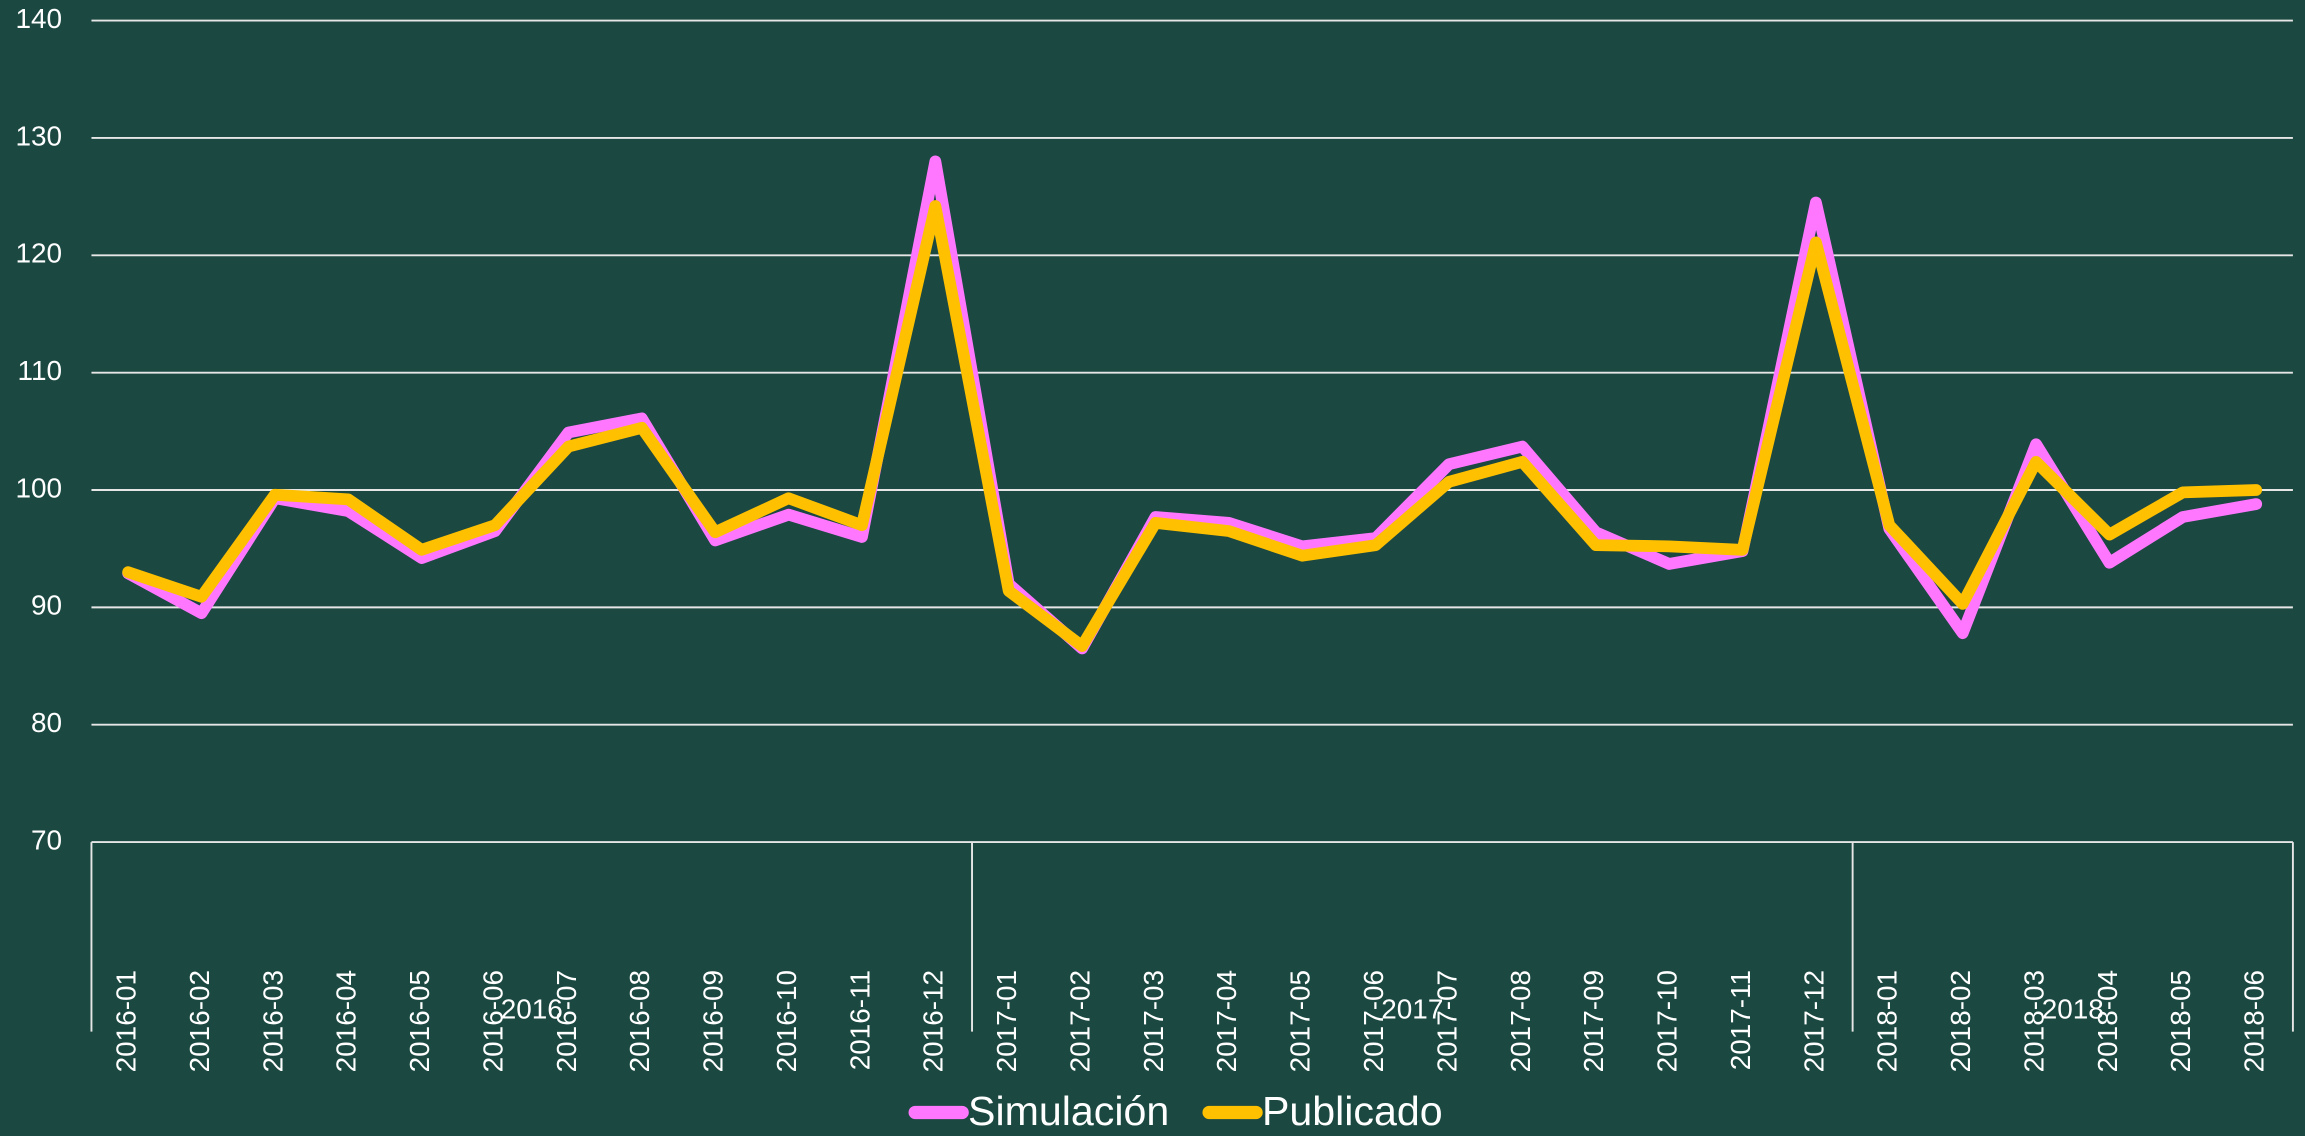  What do you see at coordinates (1153, 1021) in the screenshot?
I see `x-tick-label: 2017-03` at bounding box center [1153, 1021].